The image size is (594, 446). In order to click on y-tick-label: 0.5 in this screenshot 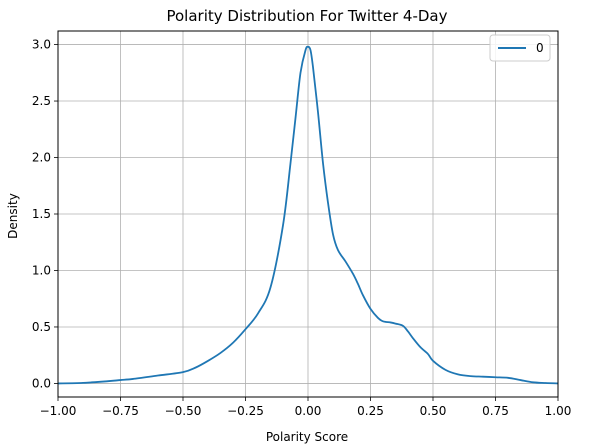, I will do `click(41, 327)`.